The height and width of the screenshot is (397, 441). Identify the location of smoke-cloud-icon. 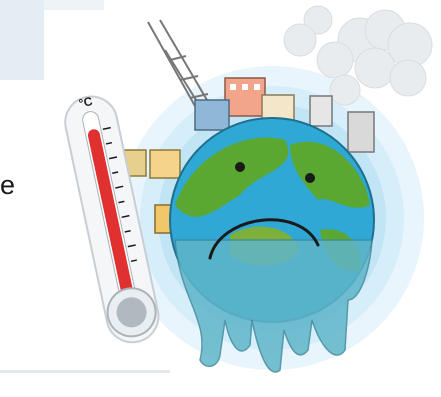
(358, 55).